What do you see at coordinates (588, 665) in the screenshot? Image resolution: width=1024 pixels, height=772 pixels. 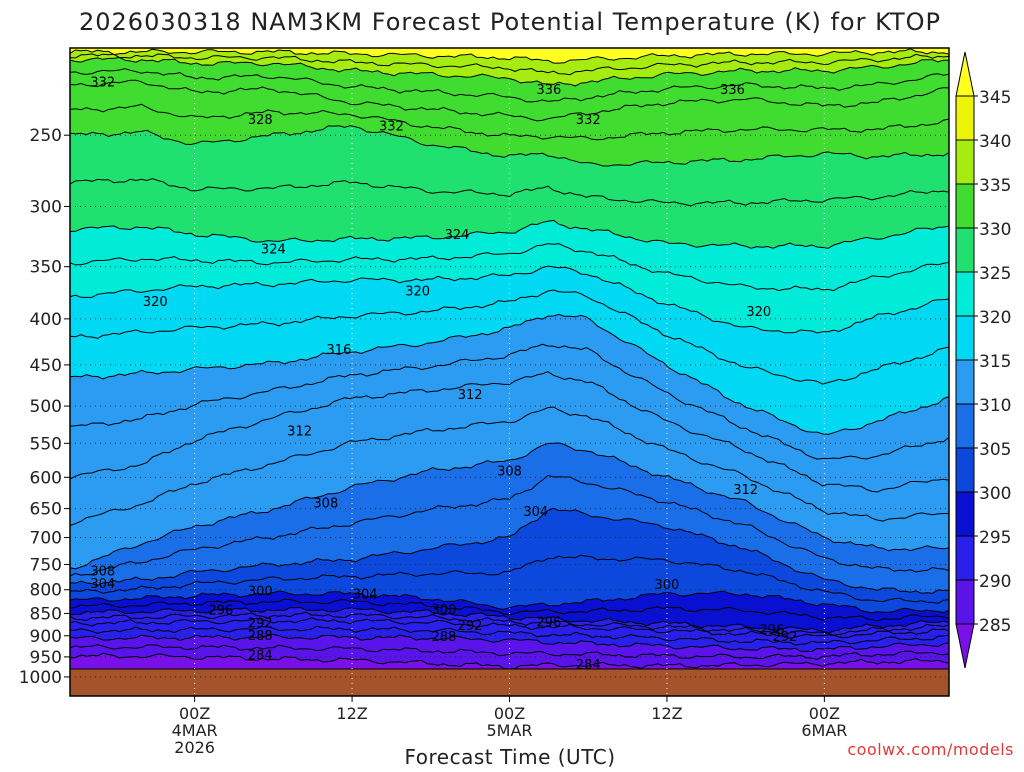 I see `contour-label: 284` at bounding box center [588, 665].